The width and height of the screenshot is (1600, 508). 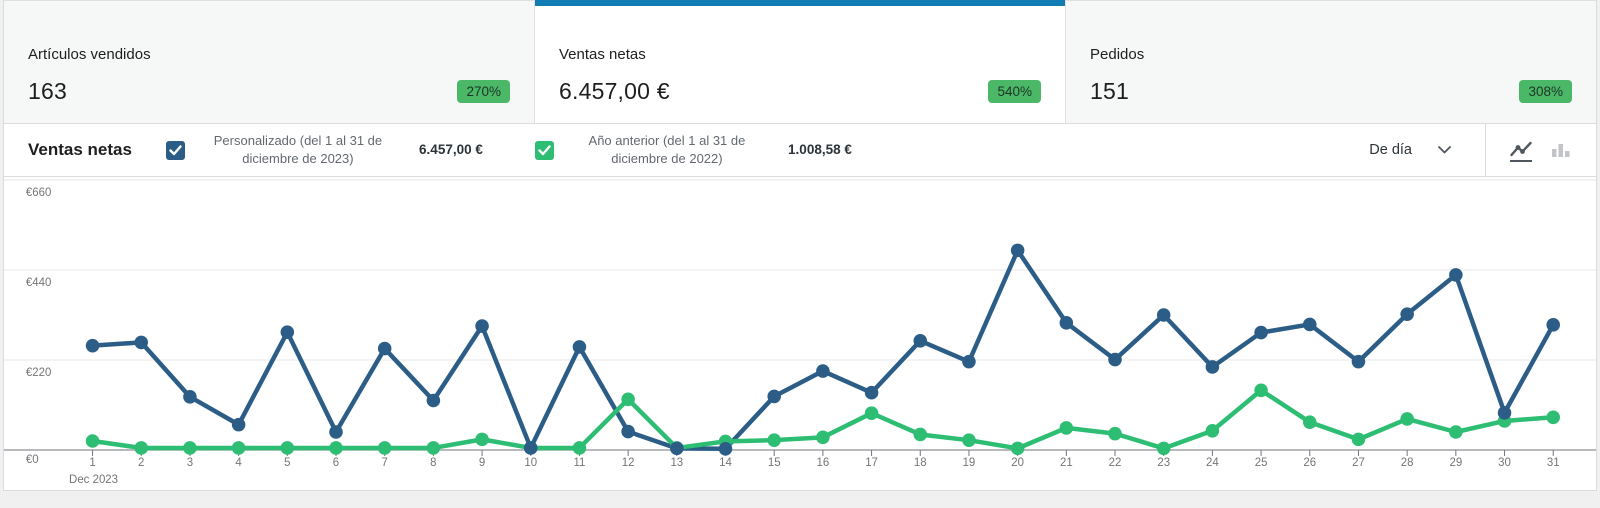 I want to click on svg-text: 27, so click(x=1358, y=463).